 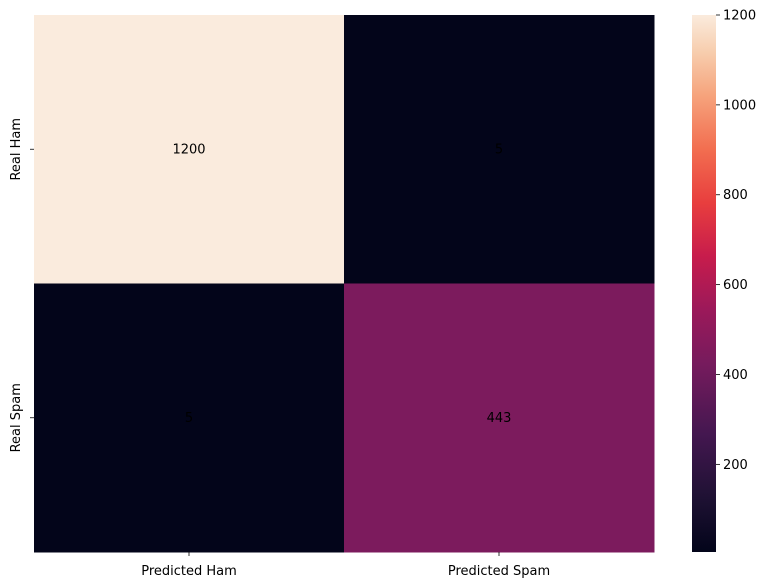 I want to click on colorbar-tick-label-5: 1200, so click(x=739, y=16).